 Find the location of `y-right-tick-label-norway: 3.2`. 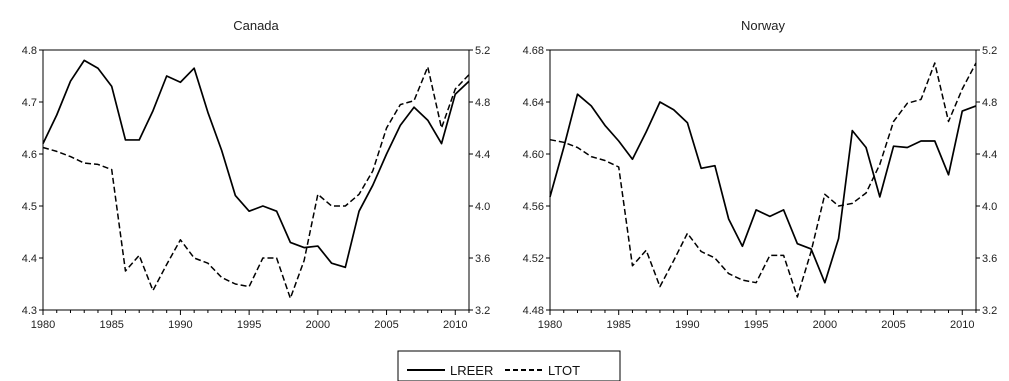

y-right-tick-label-norway: 3.2 is located at coordinates (989, 311).